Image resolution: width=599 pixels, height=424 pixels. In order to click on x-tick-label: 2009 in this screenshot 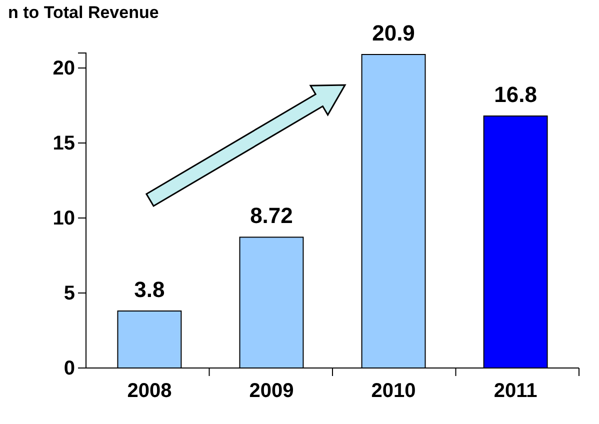, I will do `click(271, 391)`.